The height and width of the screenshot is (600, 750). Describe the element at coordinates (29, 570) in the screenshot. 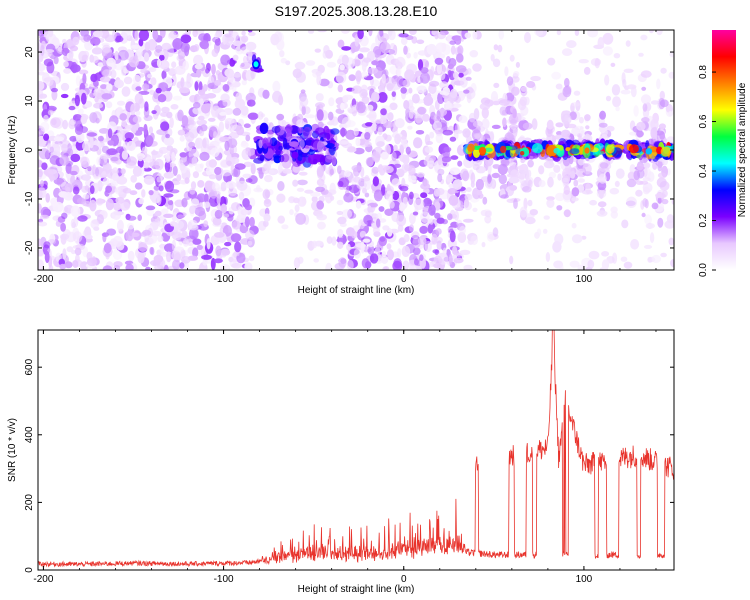

I see `y-tick-label: 0` at that location.